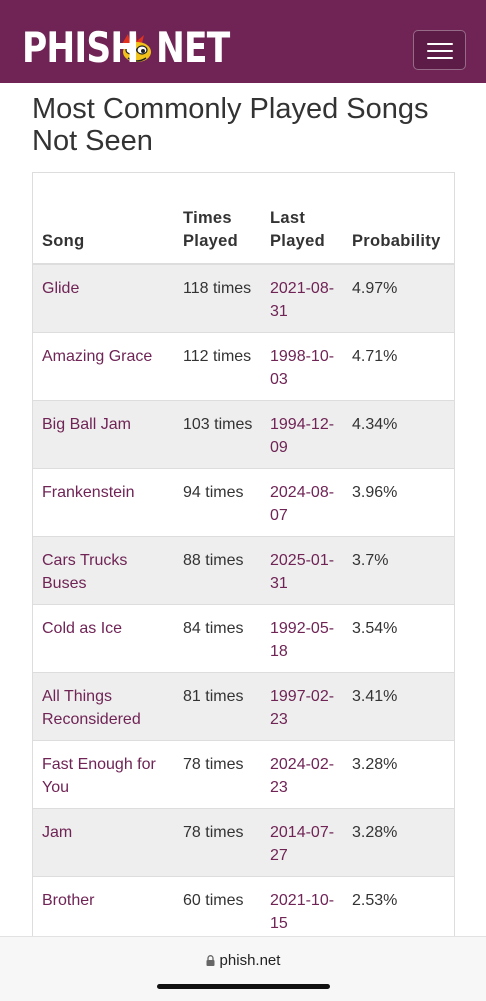 This screenshot has width=486, height=1001. Describe the element at coordinates (440, 44) in the screenshot. I see `hamburger-icon` at that location.